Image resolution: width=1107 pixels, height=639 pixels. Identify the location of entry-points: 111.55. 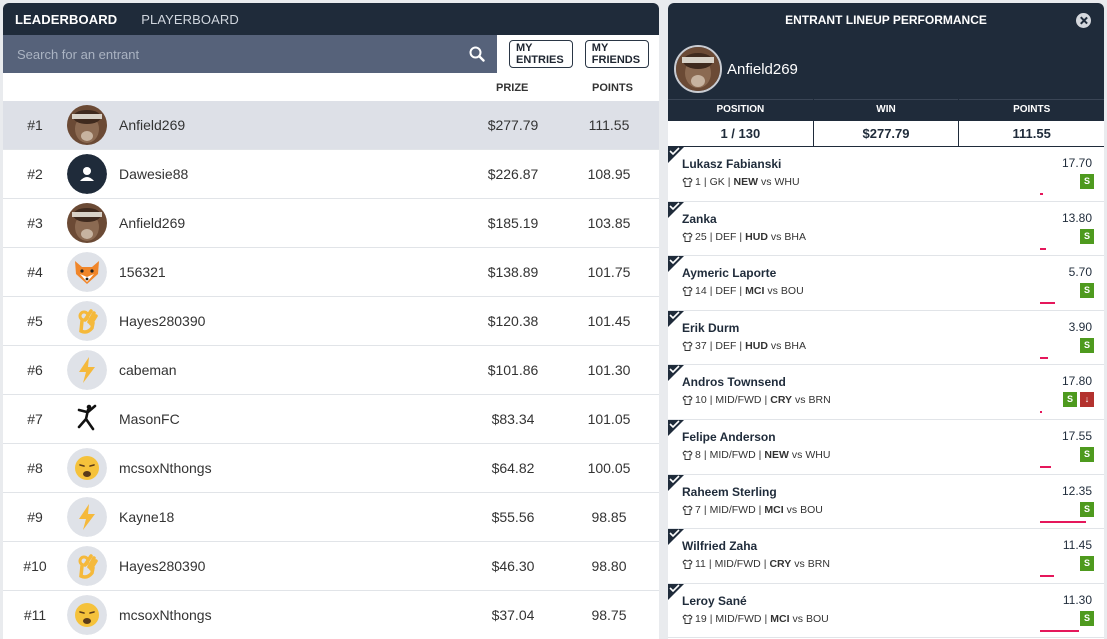
(609, 125).